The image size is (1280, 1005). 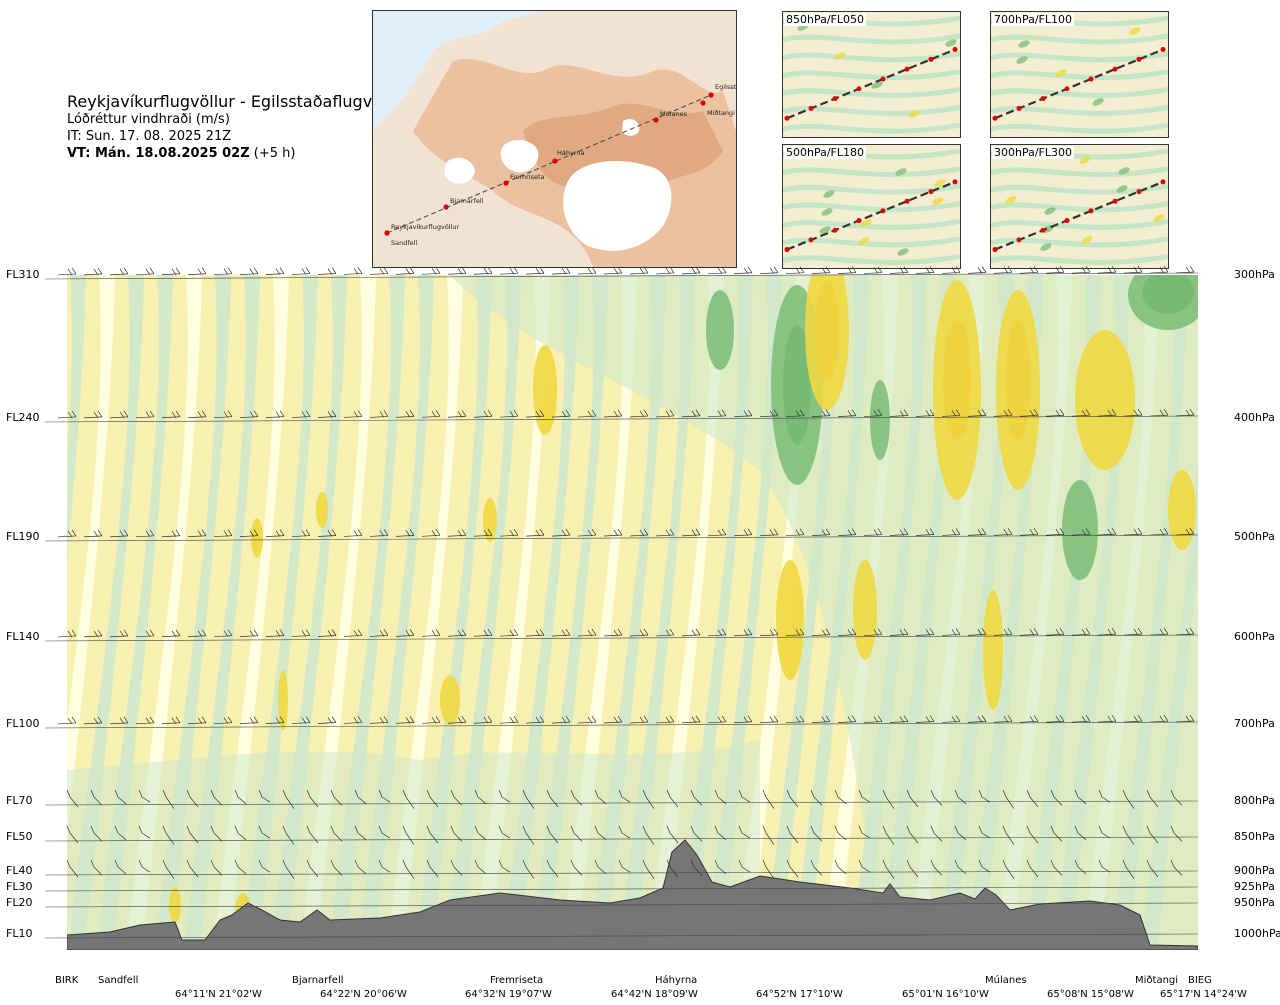 What do you see at coordinates (621, 538) in the screenshot?
I see `level-line` at bounding box center [621, 538].